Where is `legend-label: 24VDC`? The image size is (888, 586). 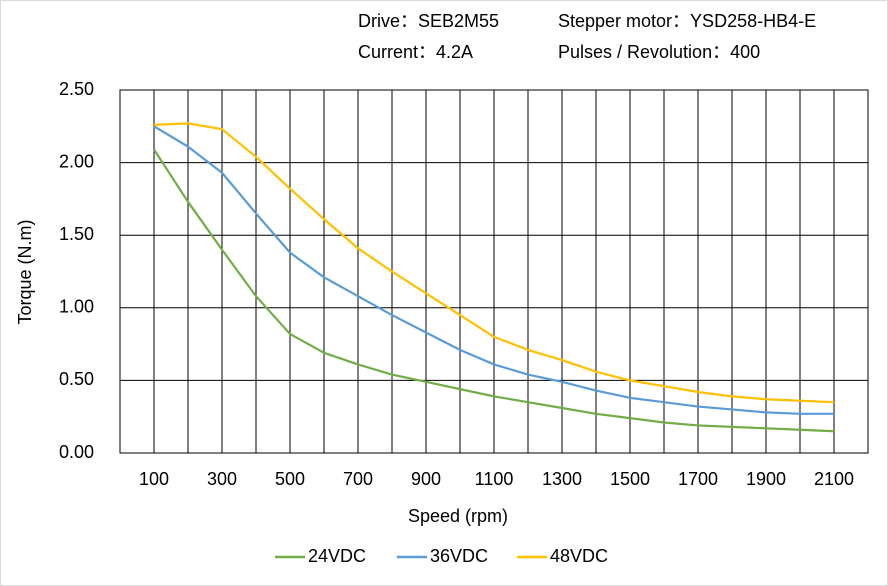
legend-label: 24VDC is located at coordinates (337, 556).